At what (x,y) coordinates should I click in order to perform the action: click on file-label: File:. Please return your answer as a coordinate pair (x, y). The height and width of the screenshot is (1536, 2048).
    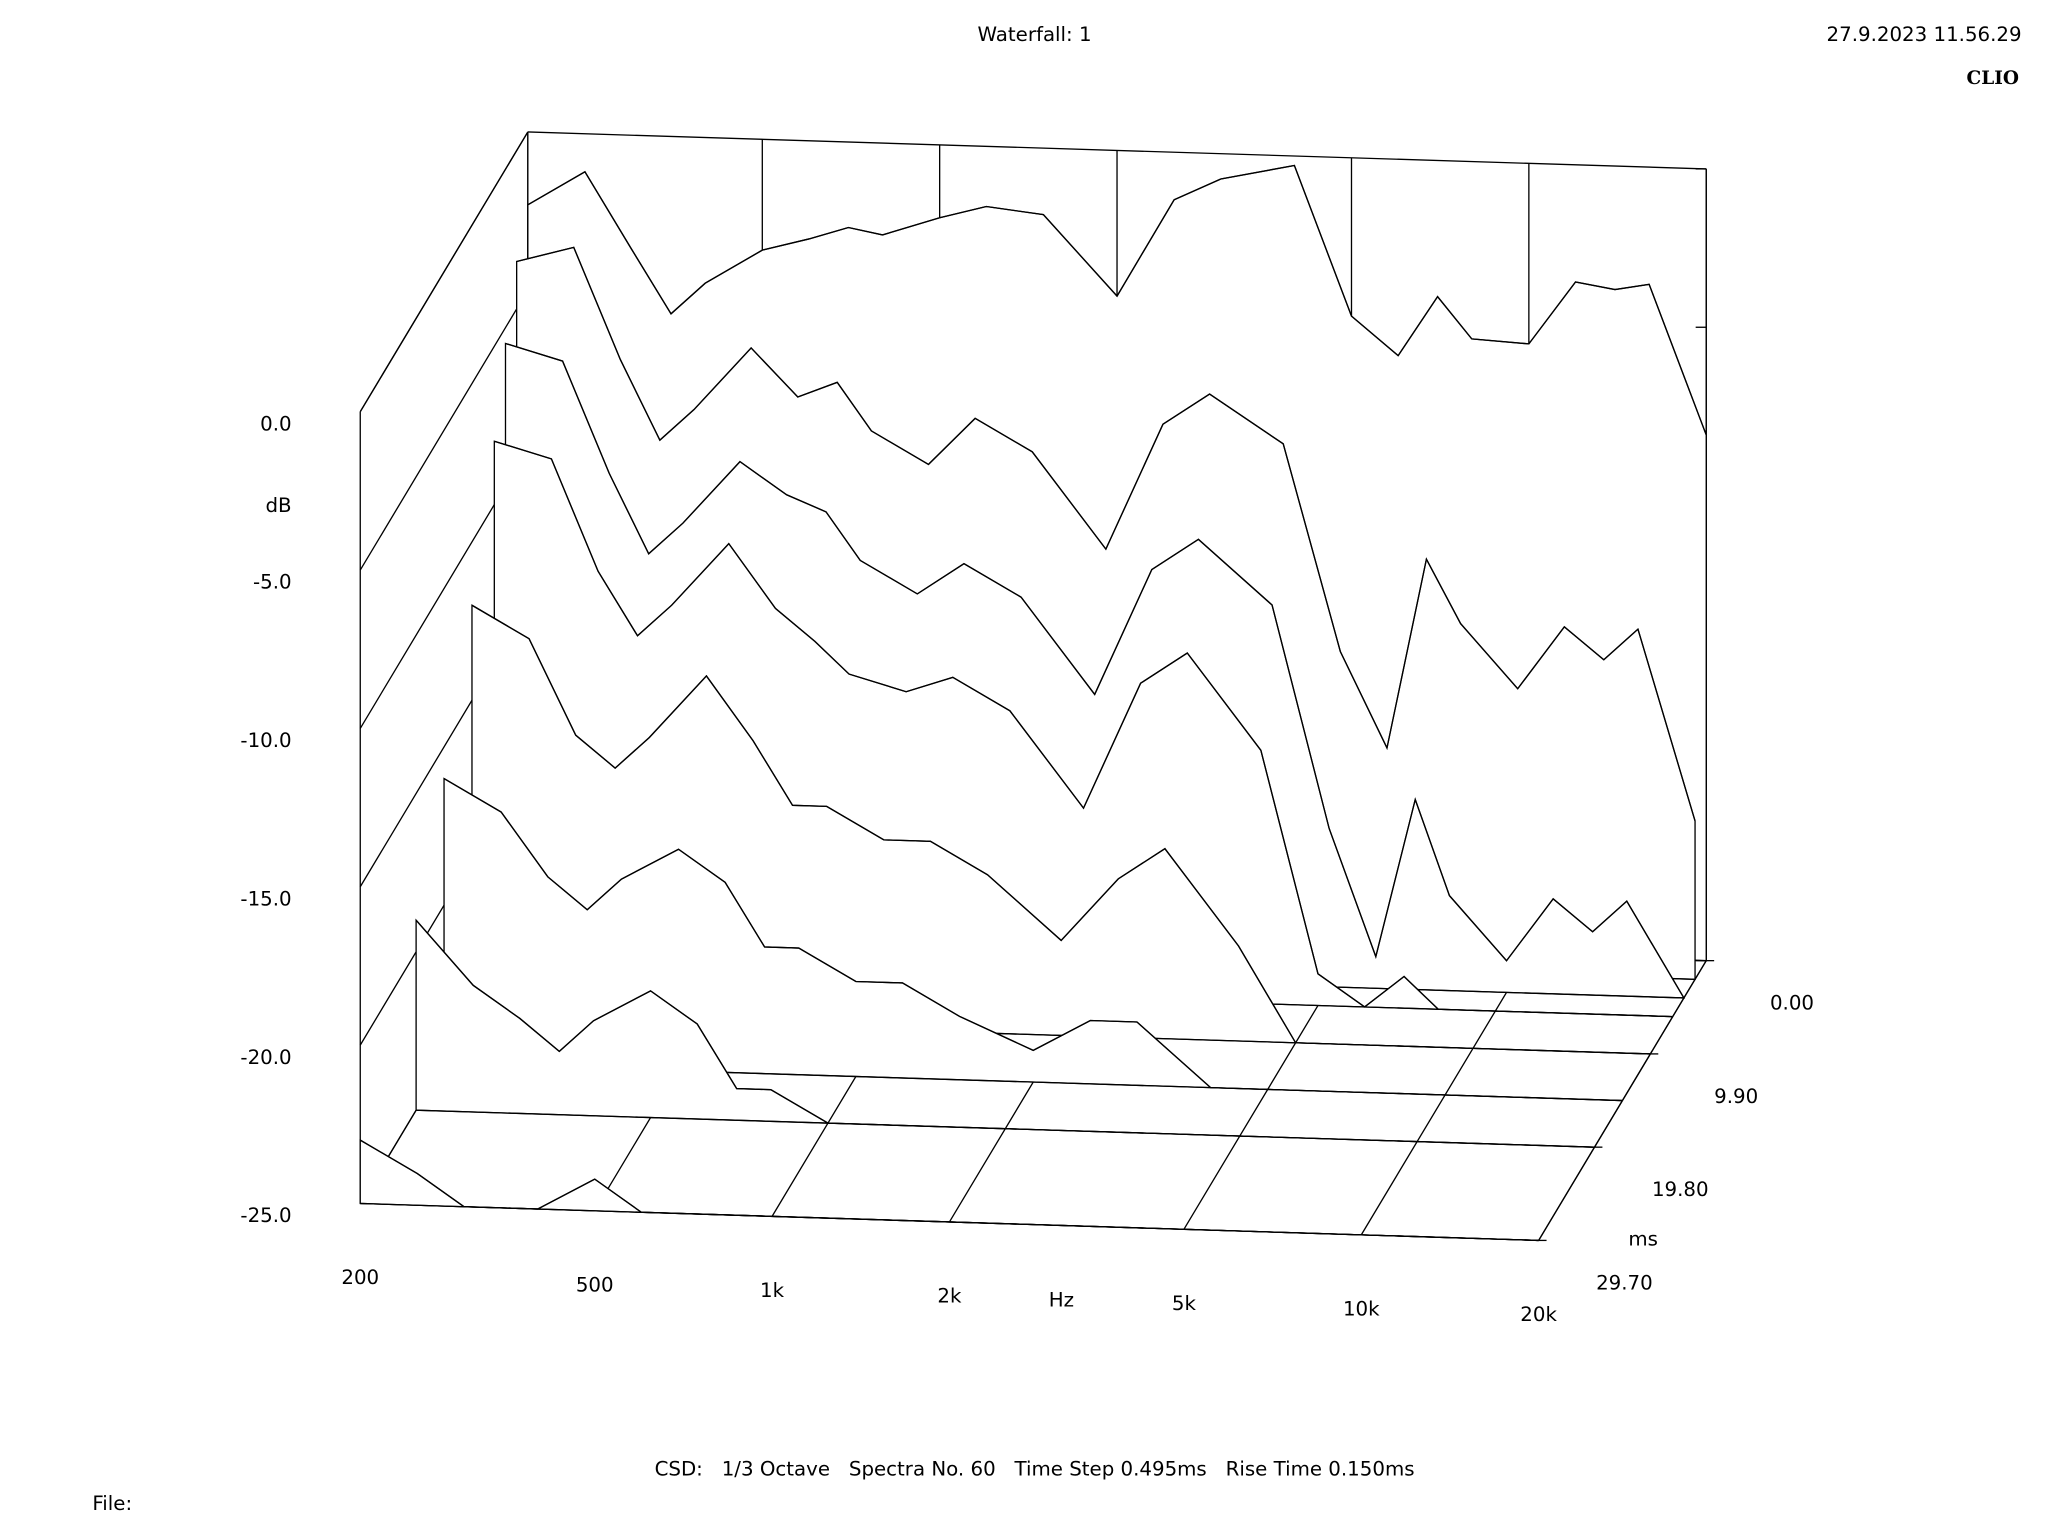
    Looking at the image, I should click on (112, 1503).